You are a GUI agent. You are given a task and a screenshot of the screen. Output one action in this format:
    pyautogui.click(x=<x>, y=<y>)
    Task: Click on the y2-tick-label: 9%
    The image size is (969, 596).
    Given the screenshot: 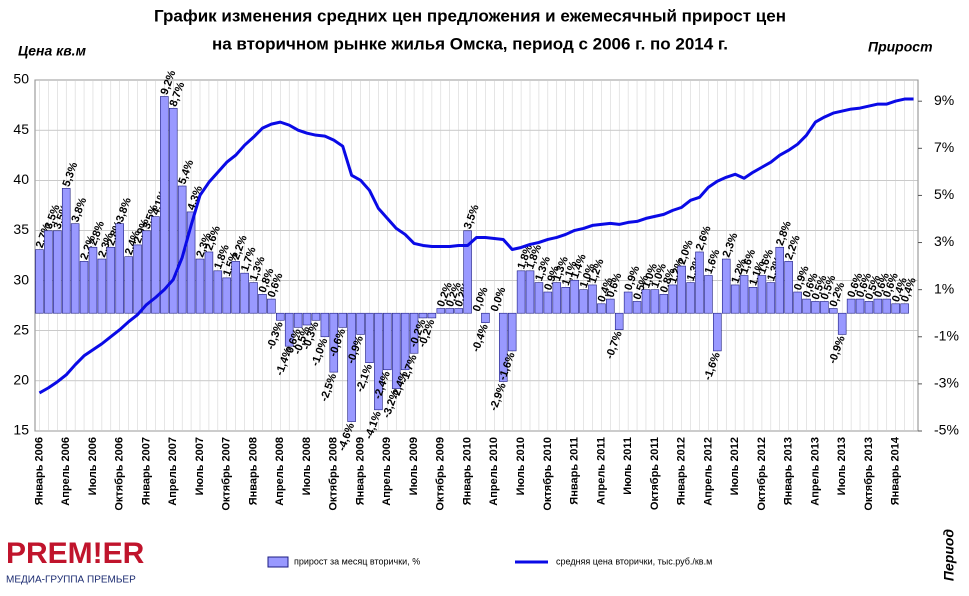 What is the action you would take?
    pyautogui.click(x=944, y=100)
    